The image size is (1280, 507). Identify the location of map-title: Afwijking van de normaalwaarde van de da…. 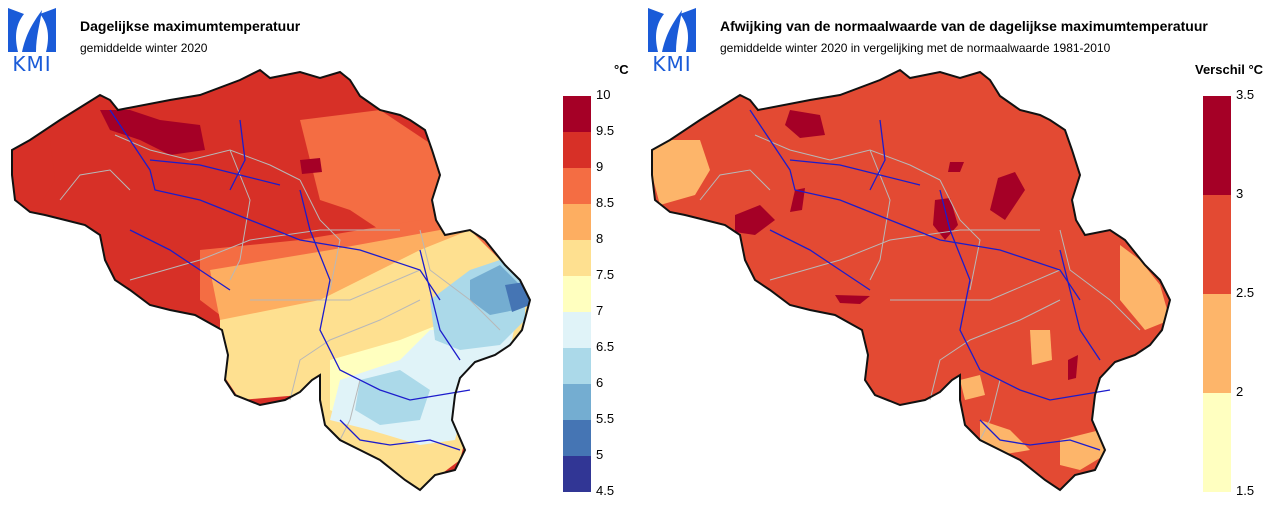
(964, 26).